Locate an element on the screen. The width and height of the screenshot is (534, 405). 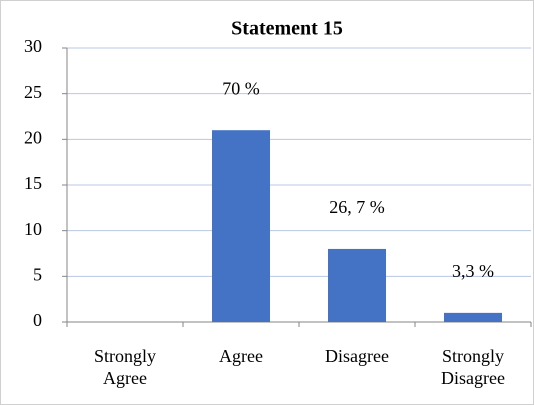
chart-title: Statement 15 is located at coordinates (287, 29).